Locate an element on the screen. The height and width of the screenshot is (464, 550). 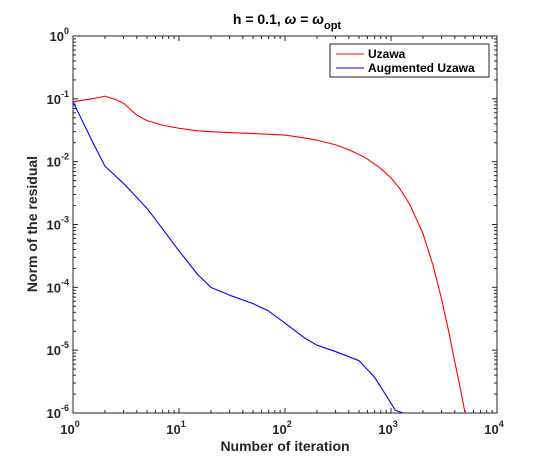
y-axis-label: Norm of the residual is located at coordinates (32, 224).